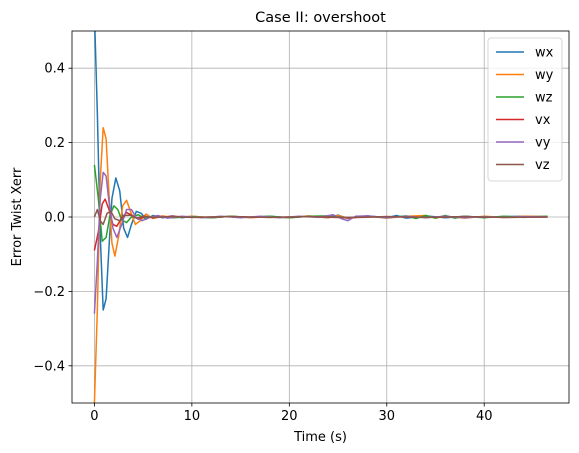  I want to click on series-line-wz, so click(320, 203).